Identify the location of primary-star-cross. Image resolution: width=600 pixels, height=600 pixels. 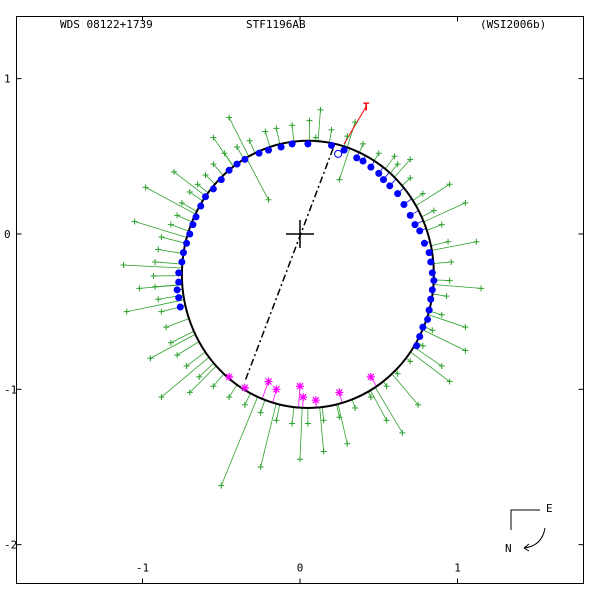
(300, 233).